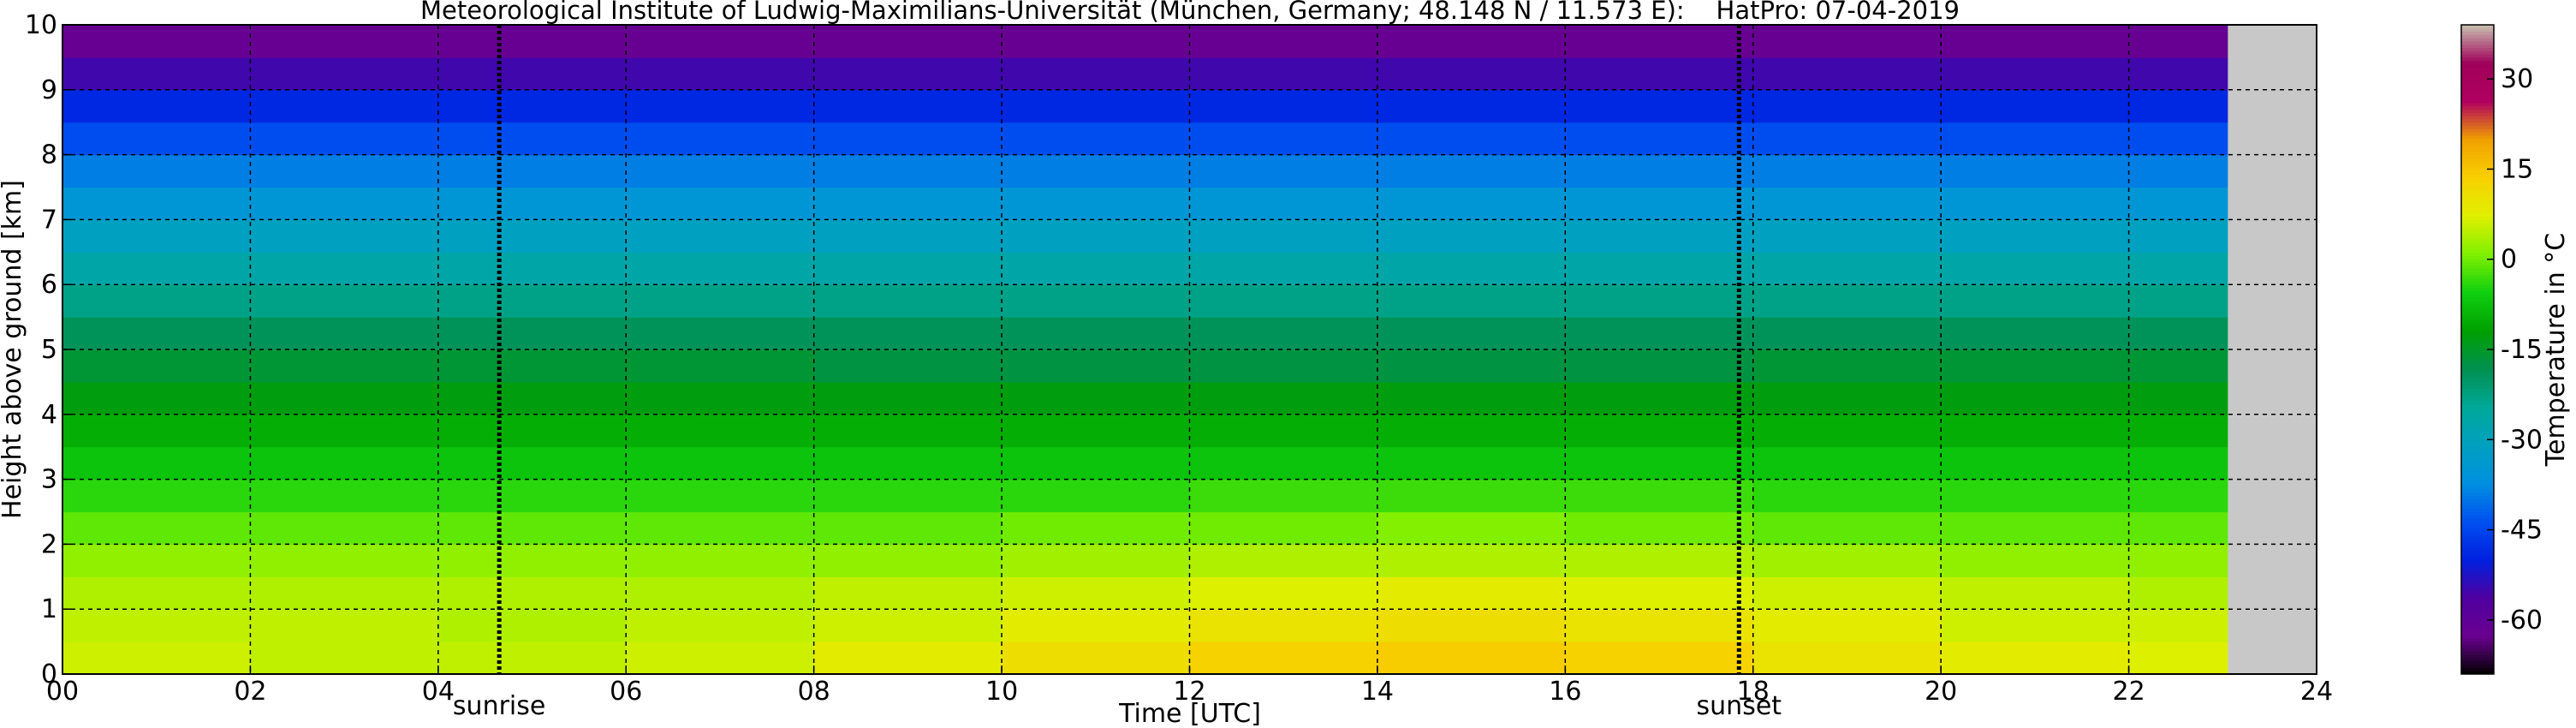  What do you see at coordinates (1002, 692) in the screenshot?
I see `x-tick-label: 10` at bounding box center [1002, 692].